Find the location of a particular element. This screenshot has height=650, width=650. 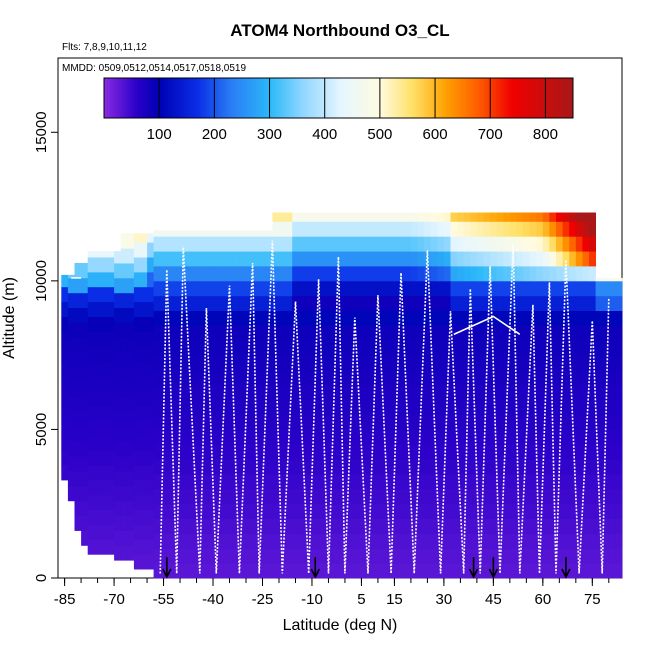

heatmap-cell-1993 is located at coordinates (612, 437).